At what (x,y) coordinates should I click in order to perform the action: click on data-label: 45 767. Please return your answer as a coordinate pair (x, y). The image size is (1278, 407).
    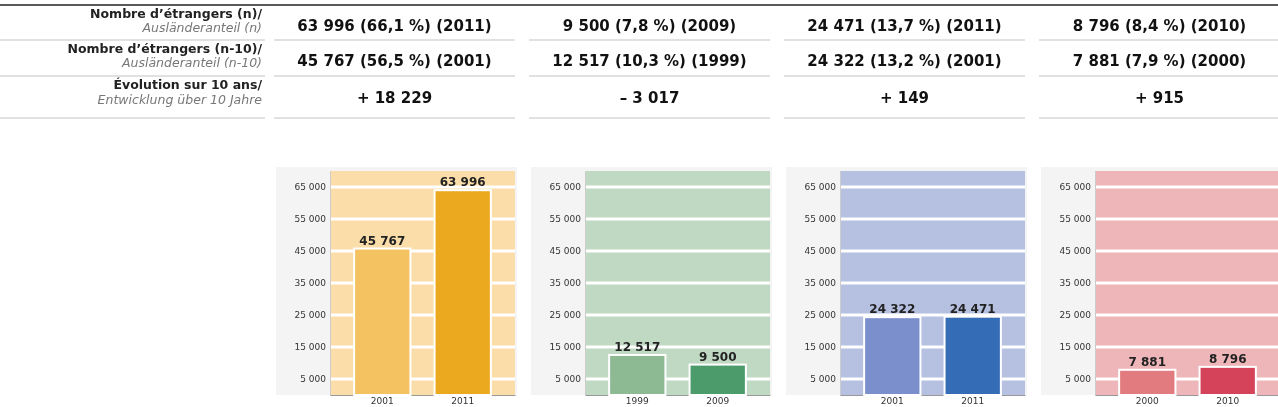
    Looking at the image, I should click on (382, 240).